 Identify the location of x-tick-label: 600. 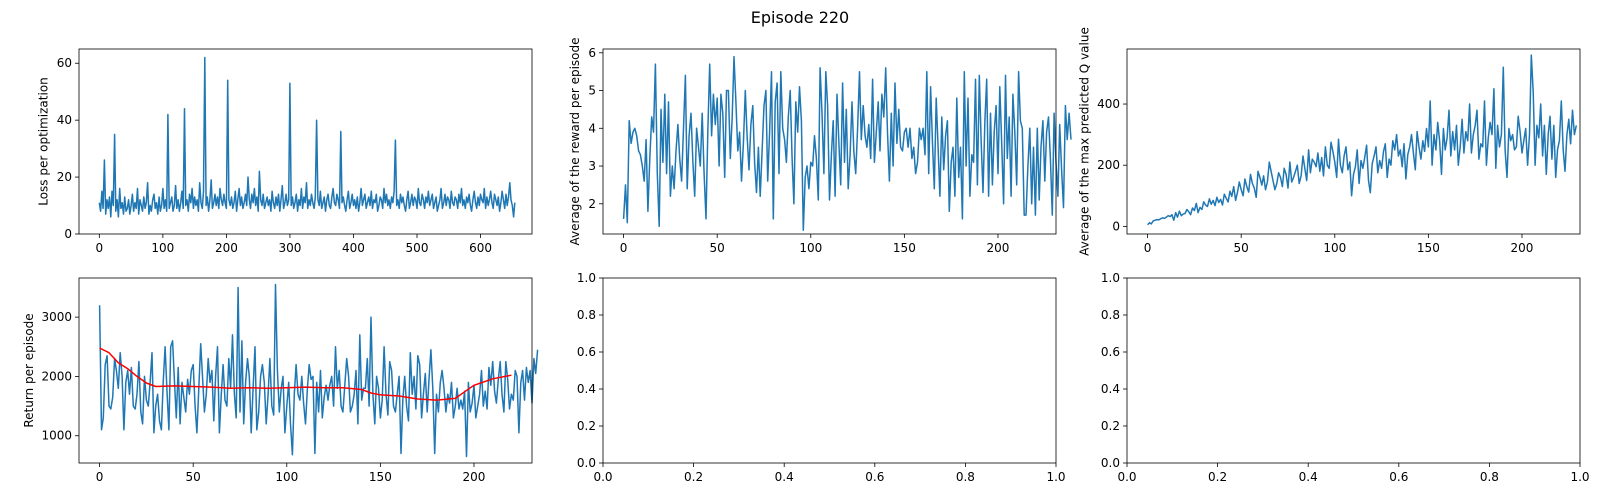
(480, 248).